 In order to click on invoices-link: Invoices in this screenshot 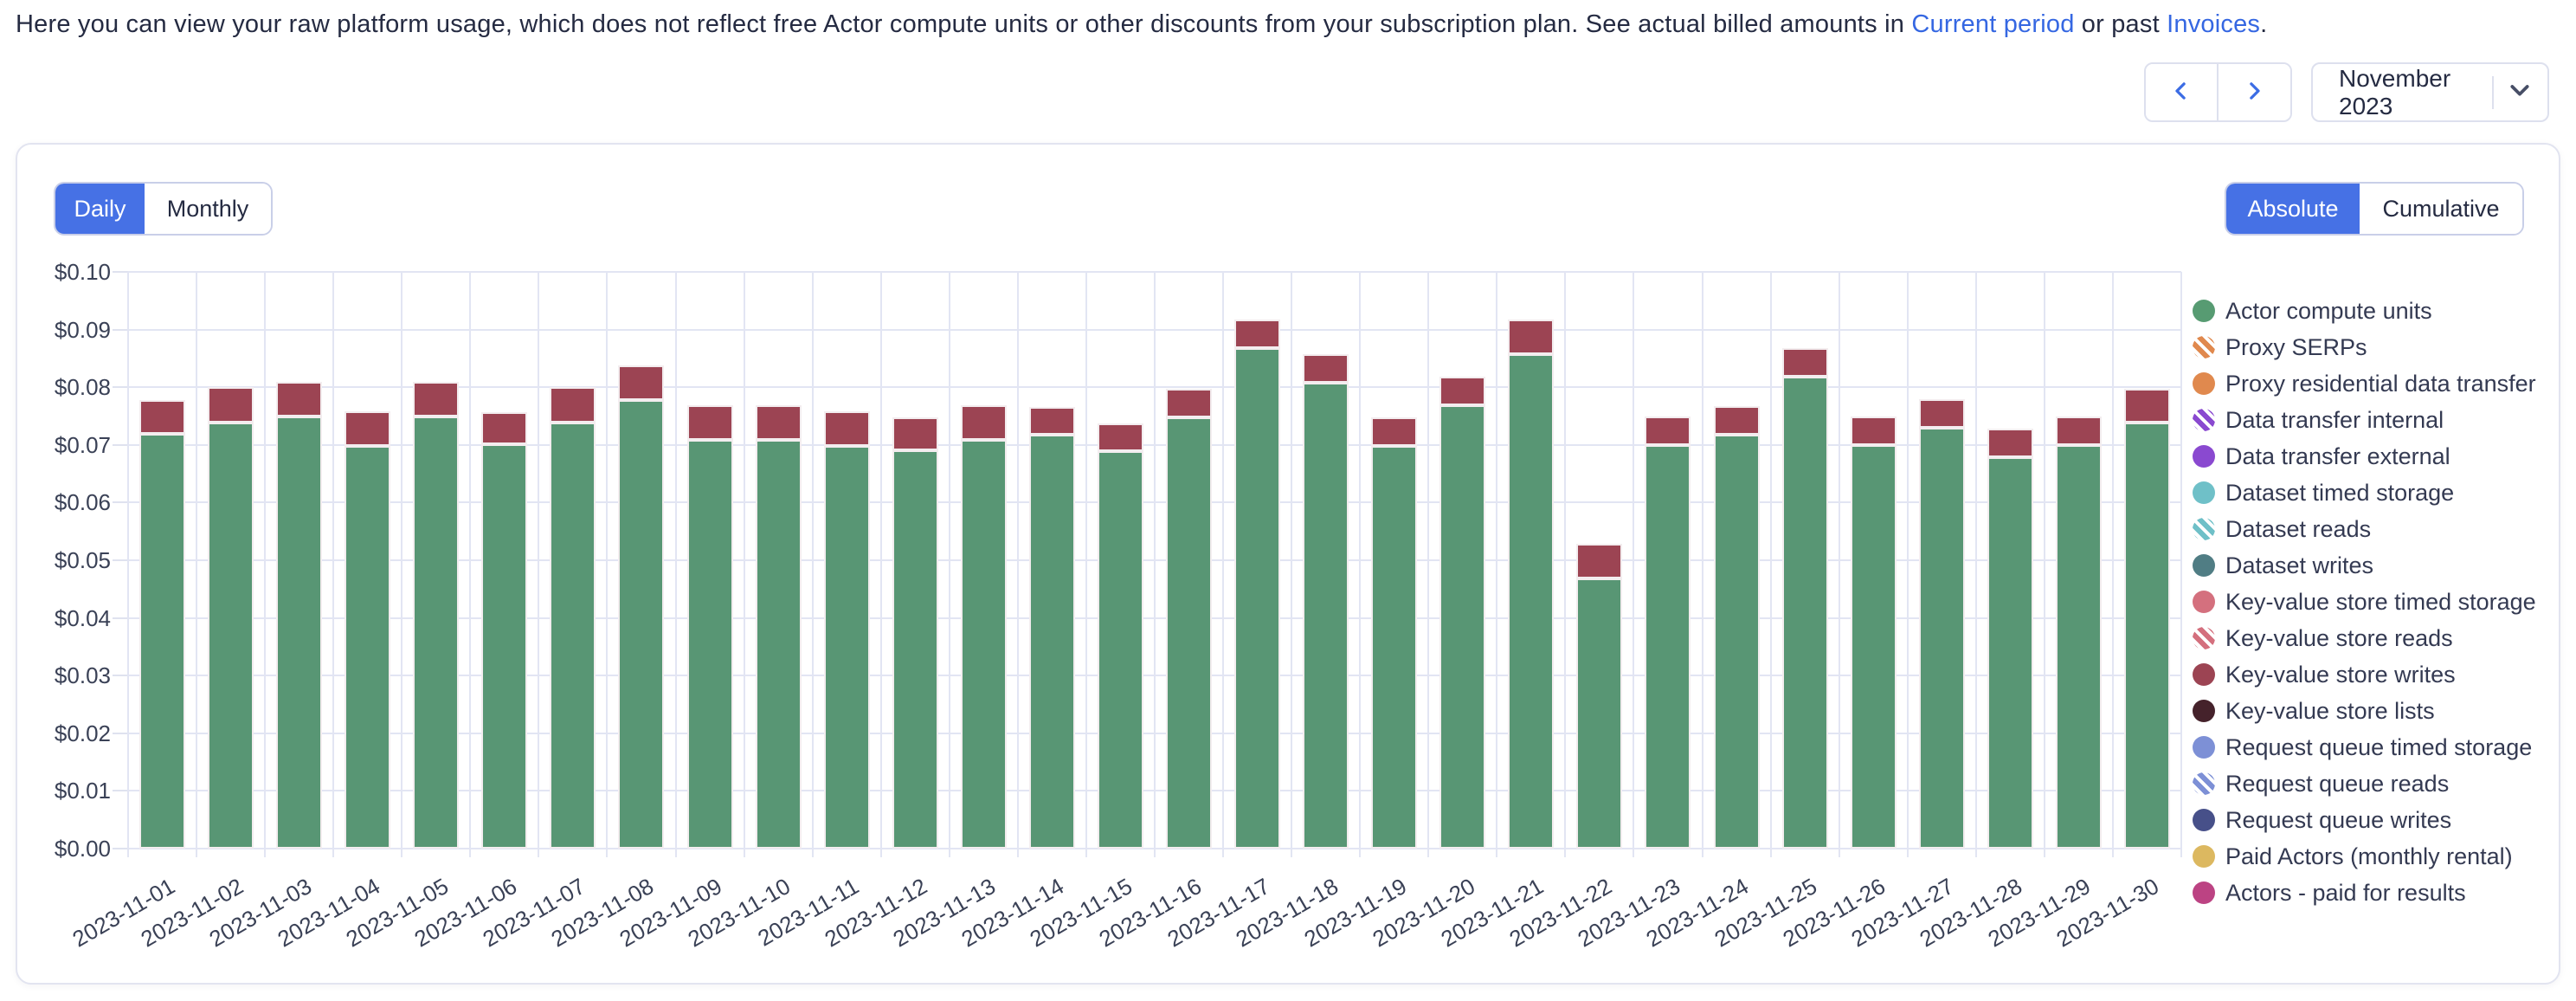, I will do `click(2214, 24)`.